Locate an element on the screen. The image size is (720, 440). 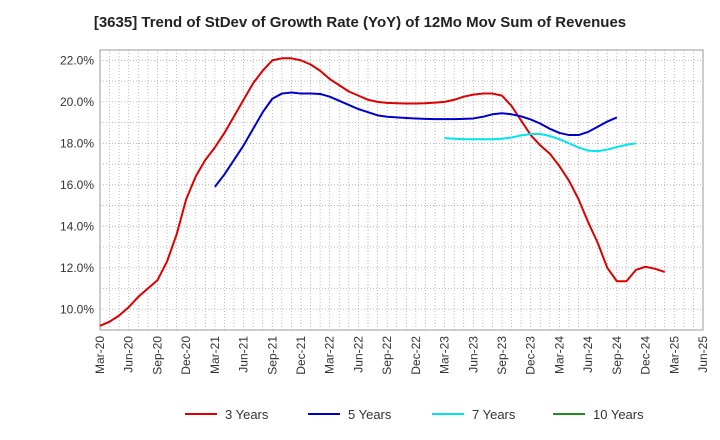
x-tick-label: Jun-25 is located at coordinates (703, 354).